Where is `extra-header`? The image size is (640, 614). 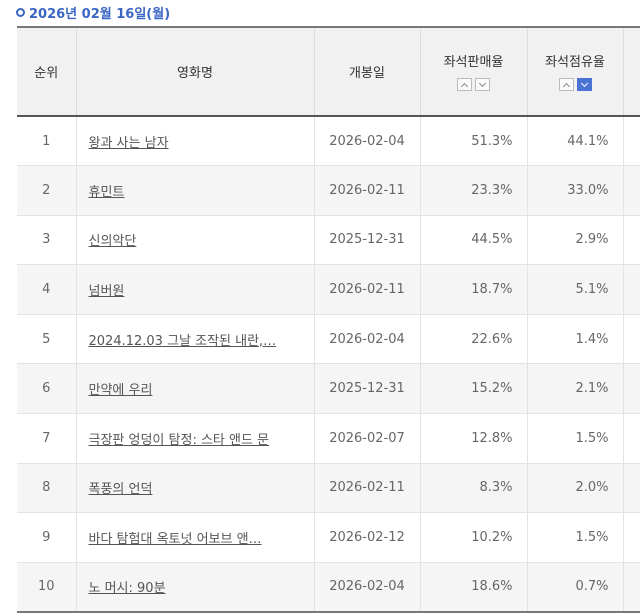
extra-header is located at coordinates (631, 71).